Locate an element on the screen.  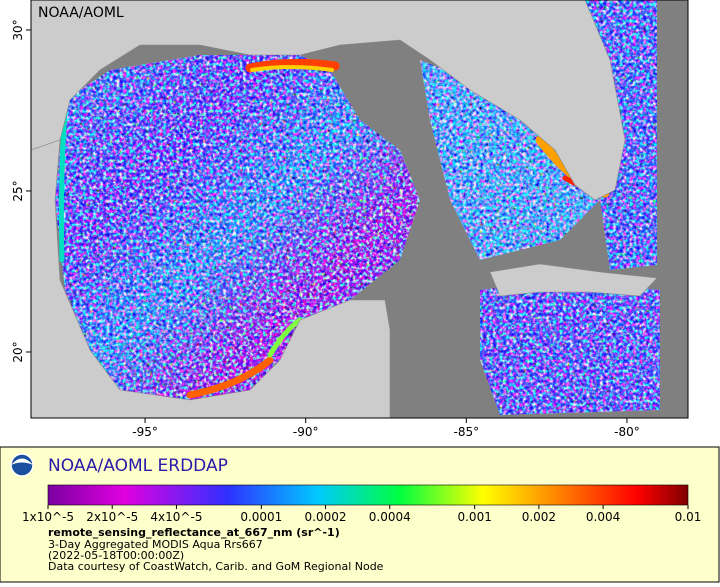
colorbar-tick-label: 0.001 is located at coordinates (474, 517).